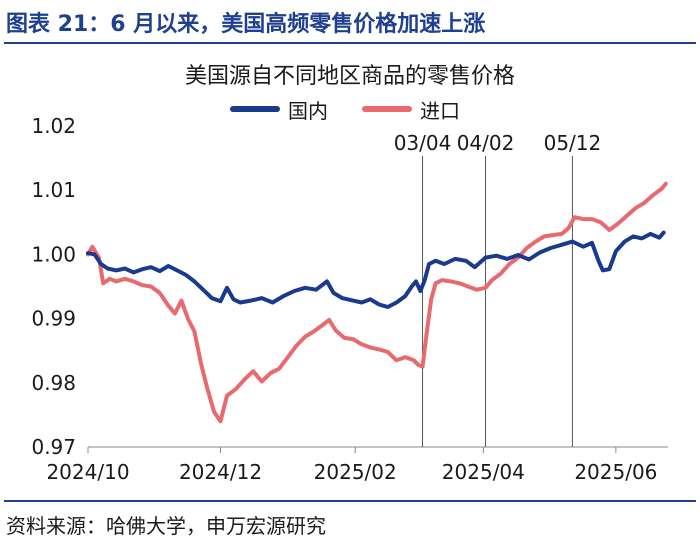 This screenshot has width=700, height=554. What do you see at coordinates (486, 143) in the screenshot?
I see `annotation-label: 04/02` at bounding box center [486, 143].